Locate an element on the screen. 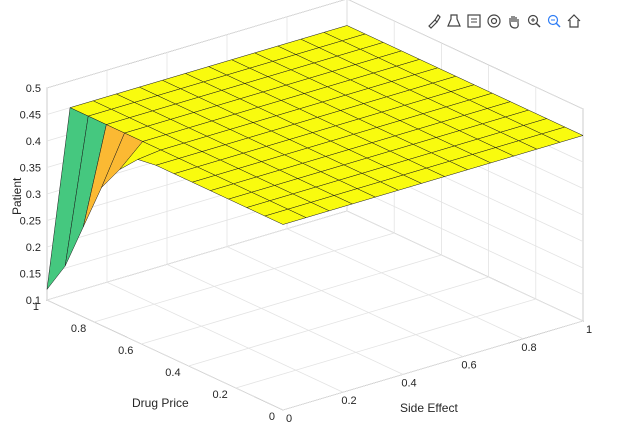  x-axis-label: Side Effect is located at coordinates (429, 408).